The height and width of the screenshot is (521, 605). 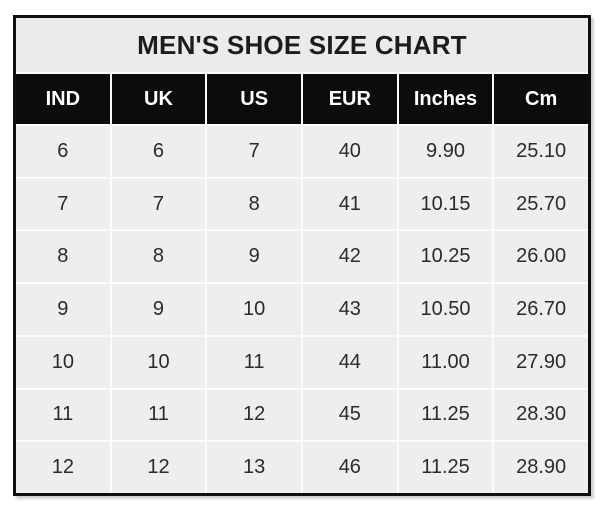 I want to click on cell-inches-row4: 10.50, so click(x=445, y=309).